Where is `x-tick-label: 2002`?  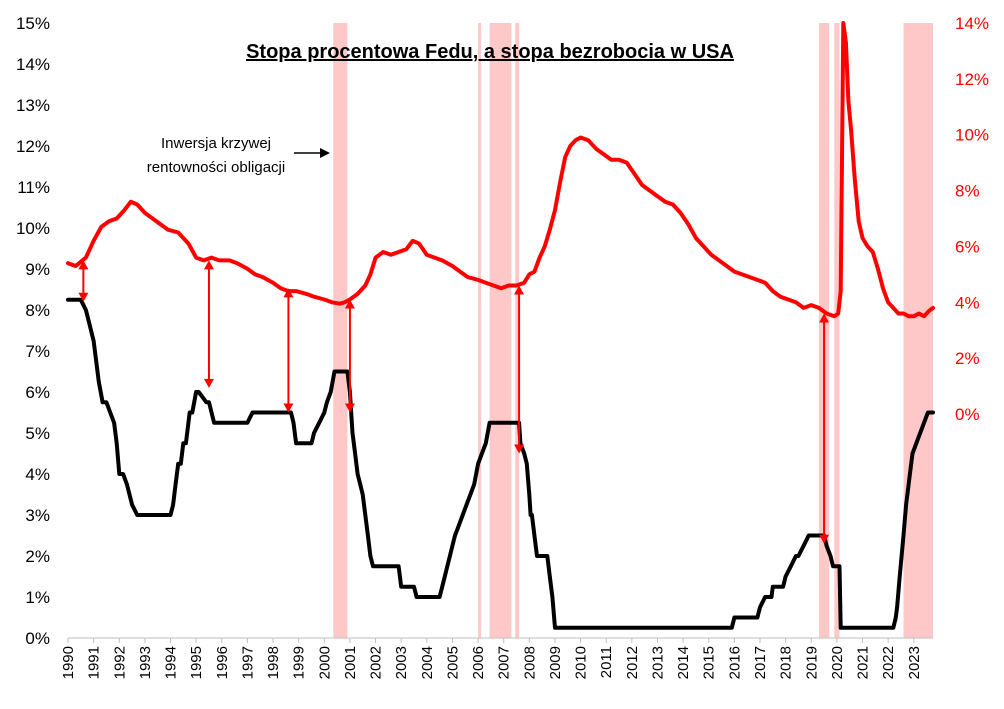
x-tick-label: 2002 is located at coordinates (376, 662).